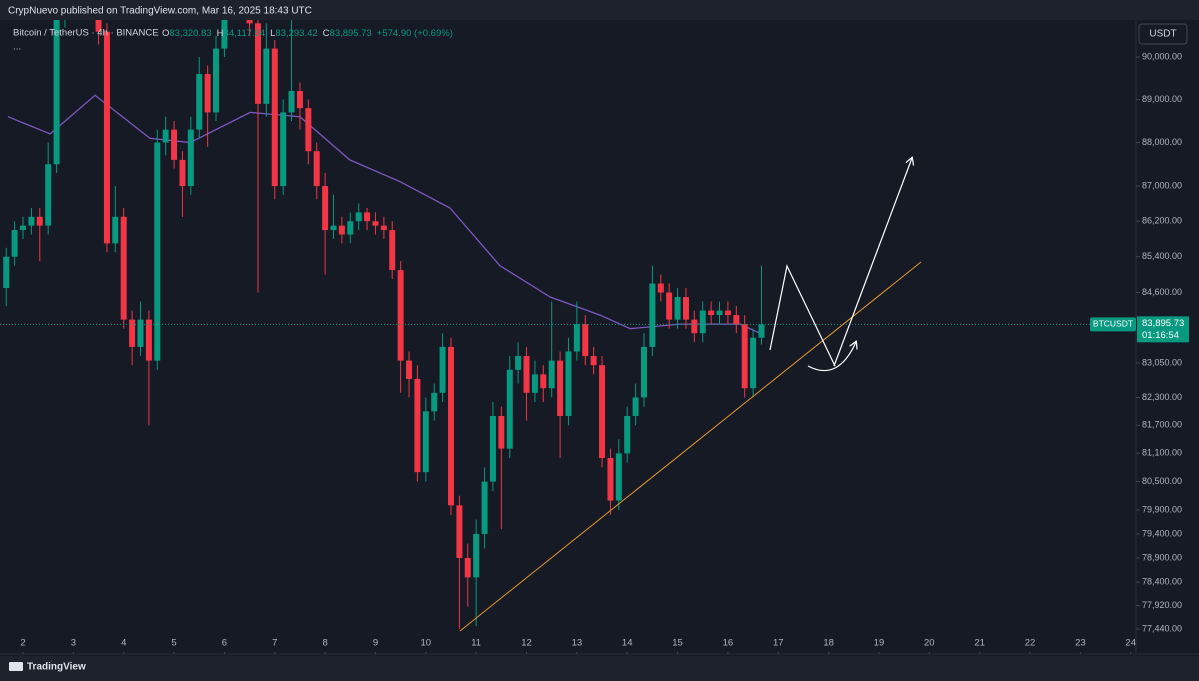  What do you see at coordinates (375, 643) in the screenshot?
I see `x-tick-label: 9` at bounding box center [375, 643].